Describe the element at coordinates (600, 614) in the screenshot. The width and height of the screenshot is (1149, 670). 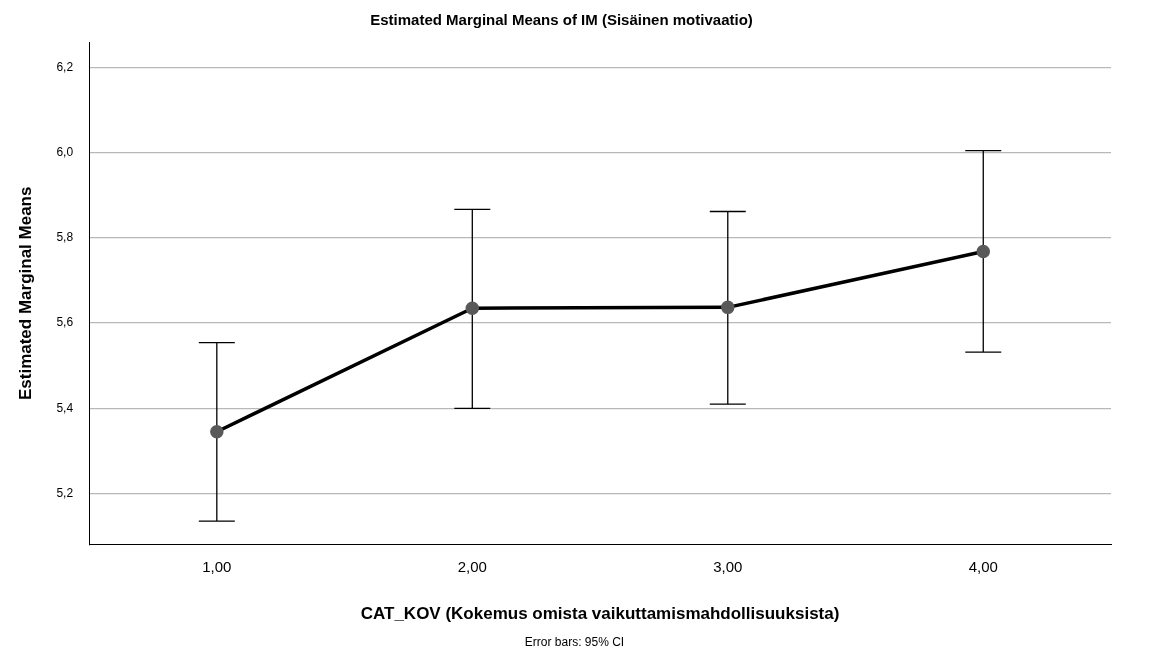
I see `x-axis-title: CAT_KOV (Kokemus omista vaikuttamismahdollisuuksista)` at that location.